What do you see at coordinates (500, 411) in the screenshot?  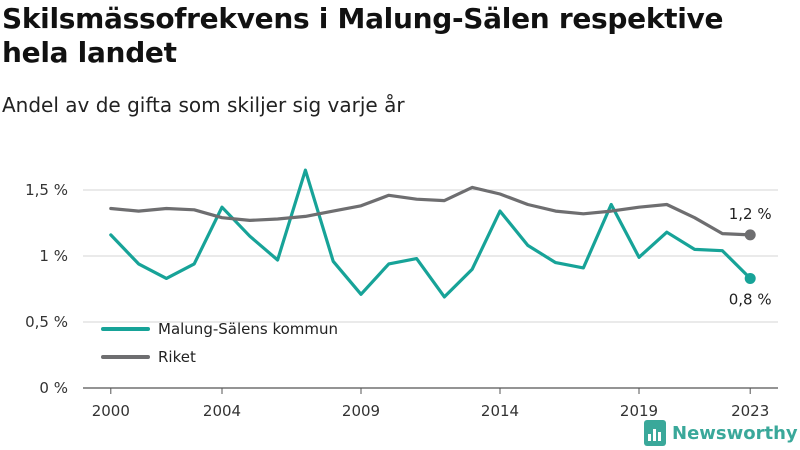 I see `x-tick-label: 2014` at bounding box center [500, 411].